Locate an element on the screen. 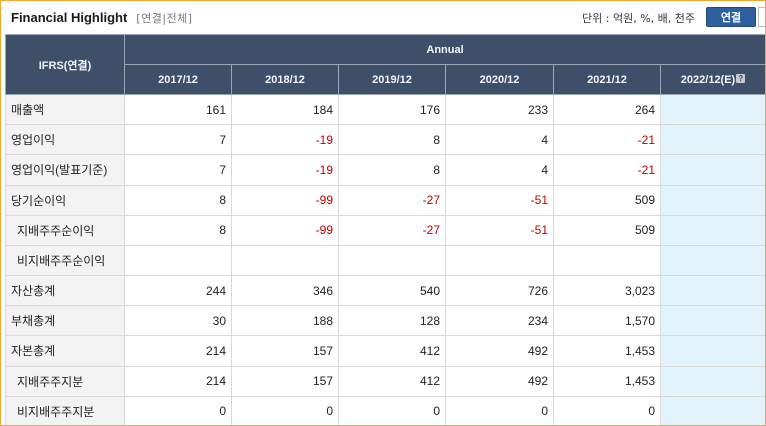  table-cell: 346 is located at coordinates (285, 291).